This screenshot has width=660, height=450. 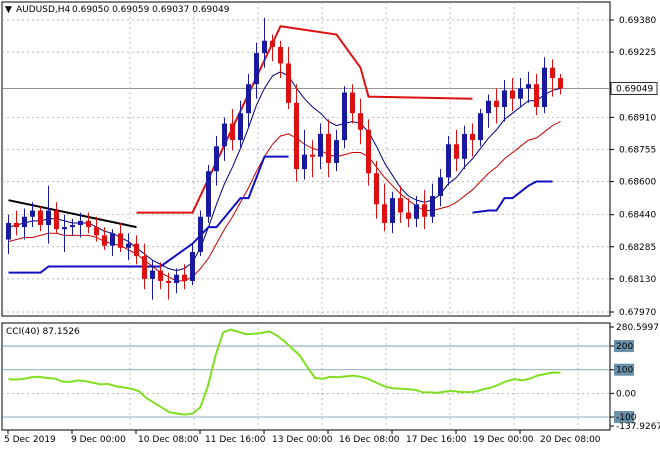 I want to click on cci-tick-label: 100, so click(x=624, y=371).